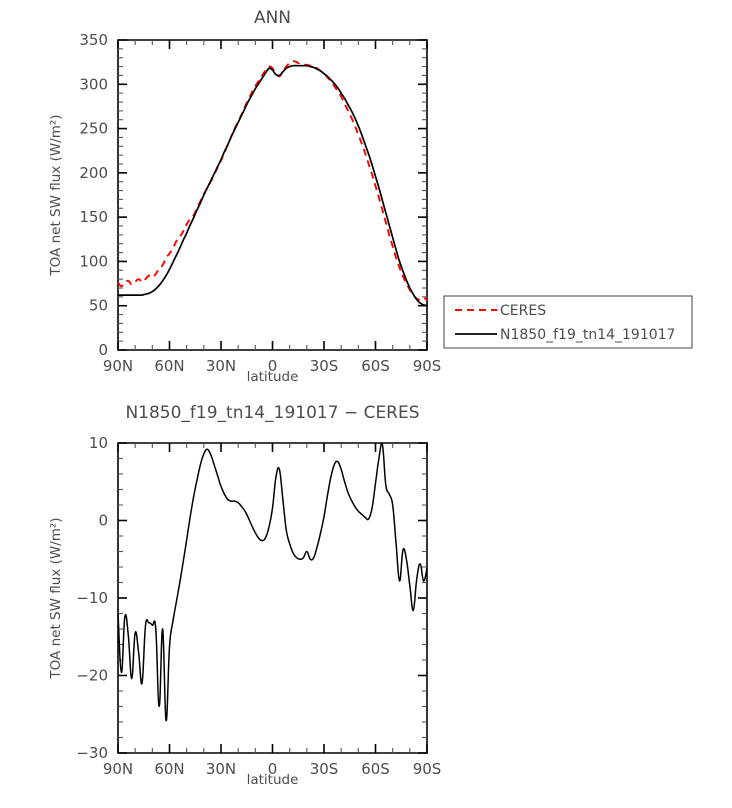 Image resolution: width=732 pixels, height=808 pixels. I want to click on ytick-label: 350, so click(93, 40).